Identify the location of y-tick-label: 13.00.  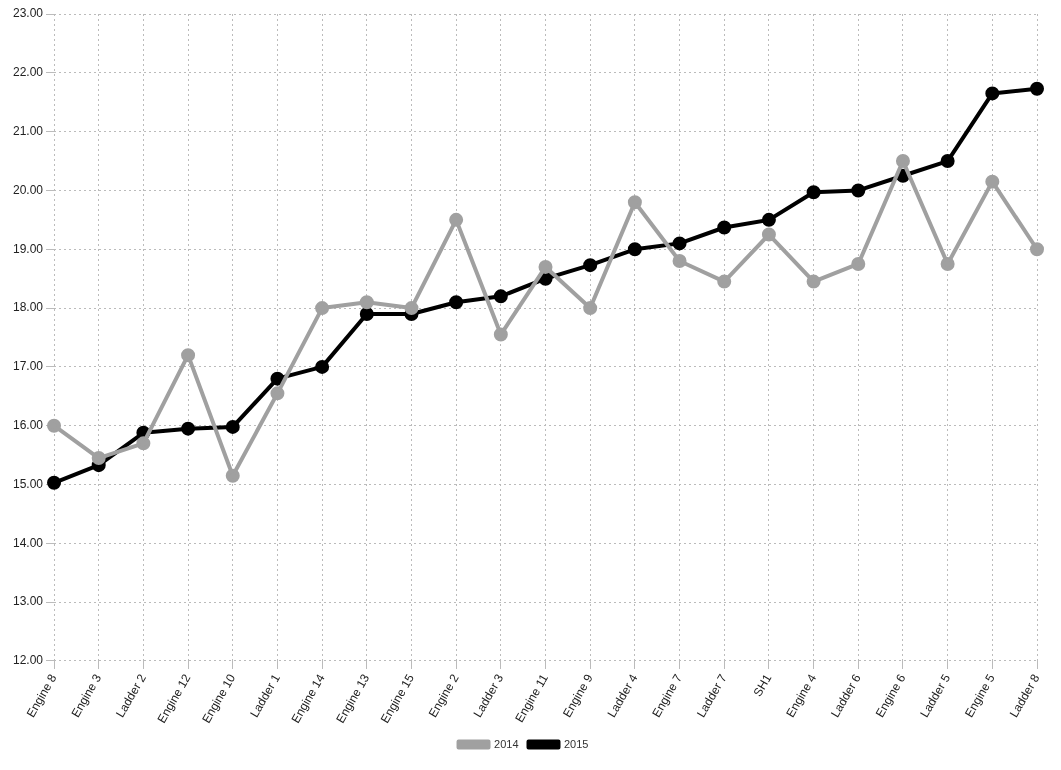
(28, 601).